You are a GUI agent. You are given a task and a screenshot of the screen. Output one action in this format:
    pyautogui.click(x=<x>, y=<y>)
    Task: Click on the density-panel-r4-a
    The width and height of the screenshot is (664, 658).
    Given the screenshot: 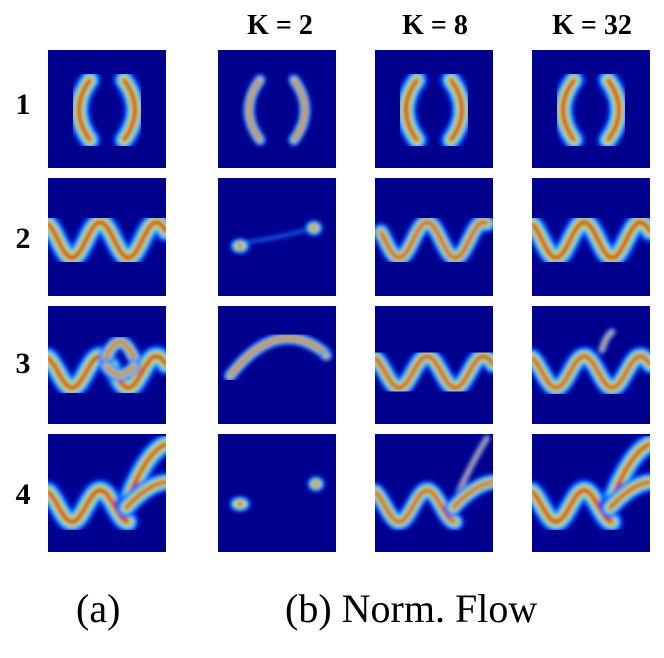 What is the action you would take?
    pyautogui.click(x=107, y=493)
    